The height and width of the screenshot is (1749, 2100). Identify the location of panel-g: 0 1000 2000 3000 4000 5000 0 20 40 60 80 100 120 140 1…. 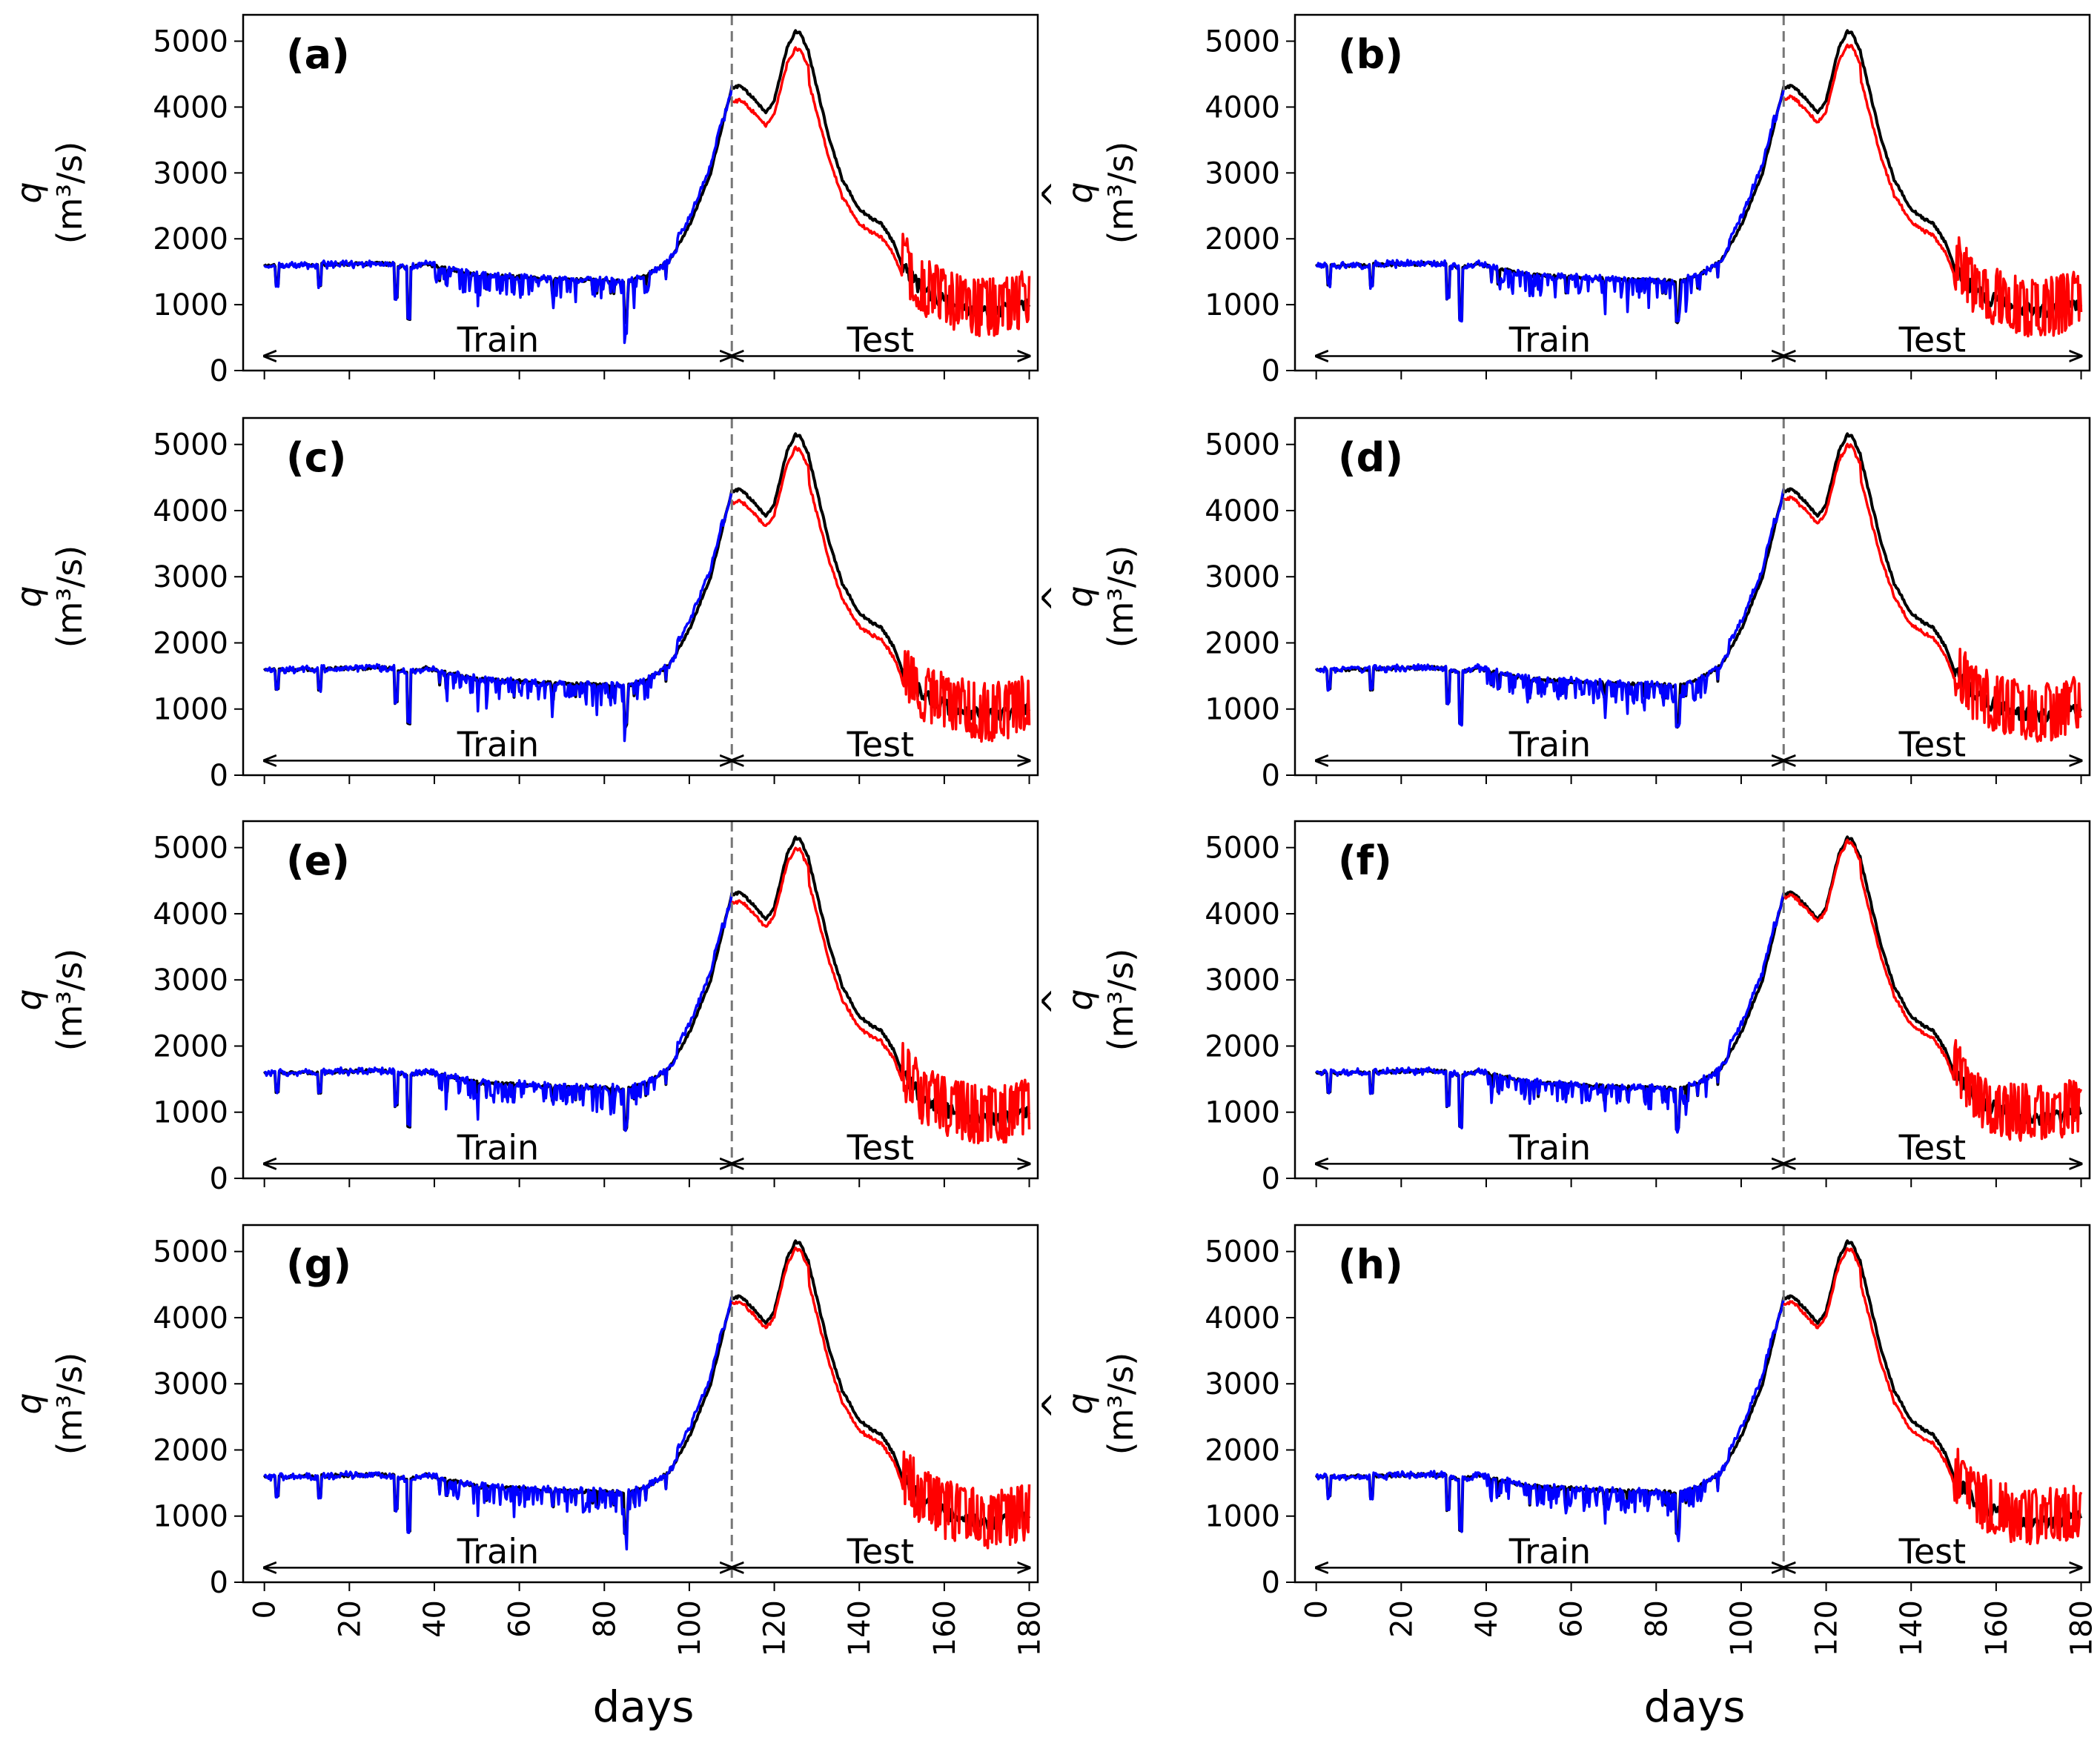
(523, 1440).